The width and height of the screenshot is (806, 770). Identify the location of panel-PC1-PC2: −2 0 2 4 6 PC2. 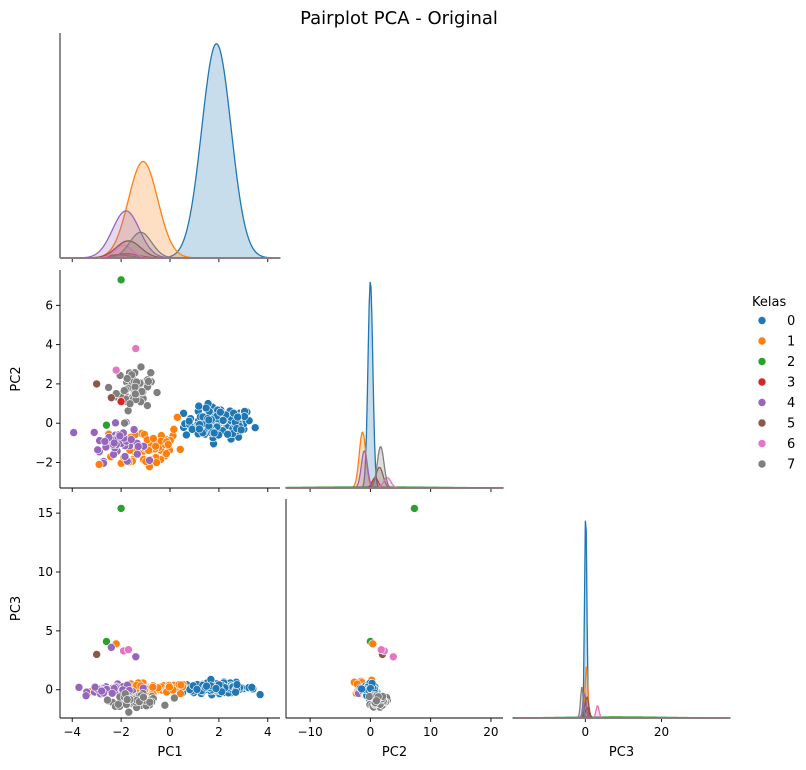
(144, 381).